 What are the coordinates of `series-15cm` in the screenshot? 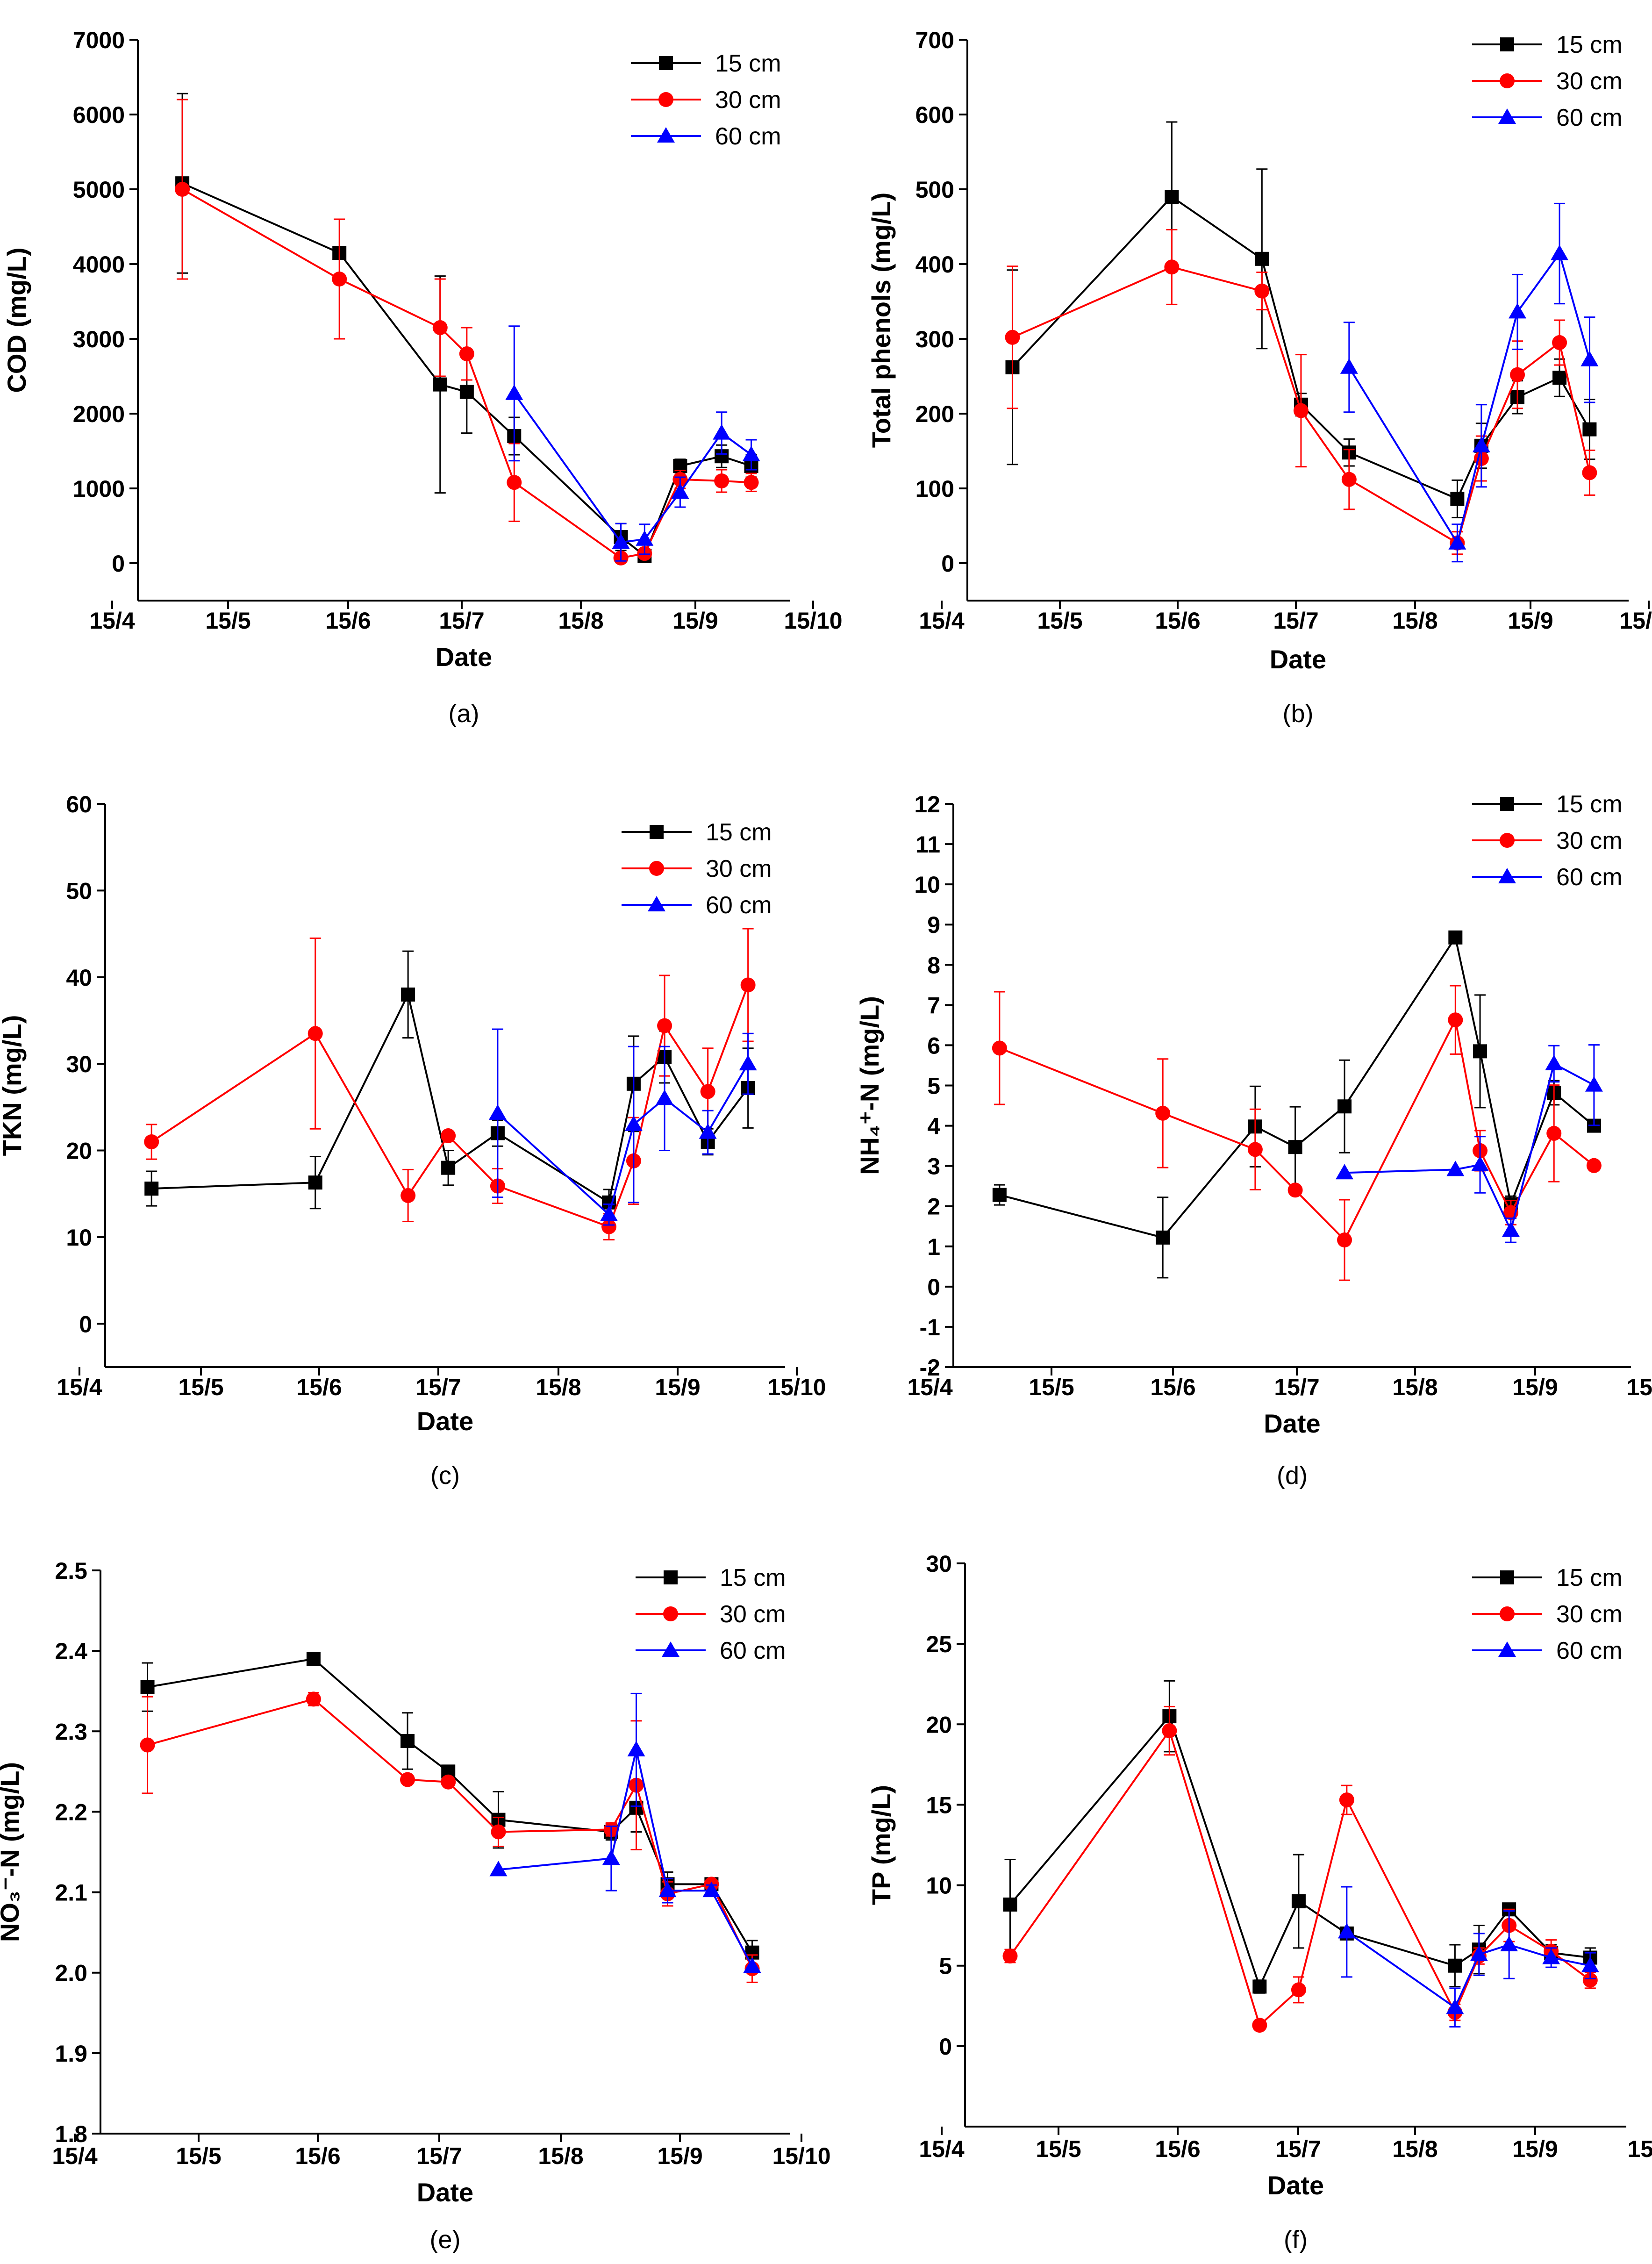 It's located at (449, 1084).